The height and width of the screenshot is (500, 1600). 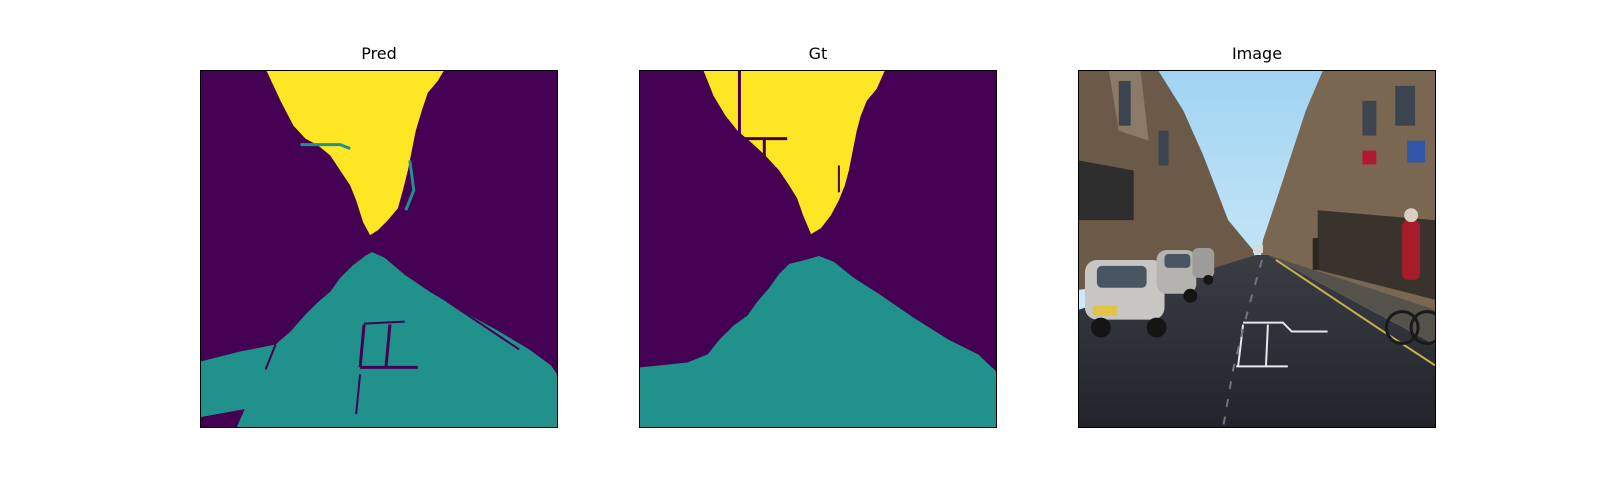 What do you see at coordinates (219, 422) in the screenshot?
I see `pred-corner-background` at bounding box center [219, 422].